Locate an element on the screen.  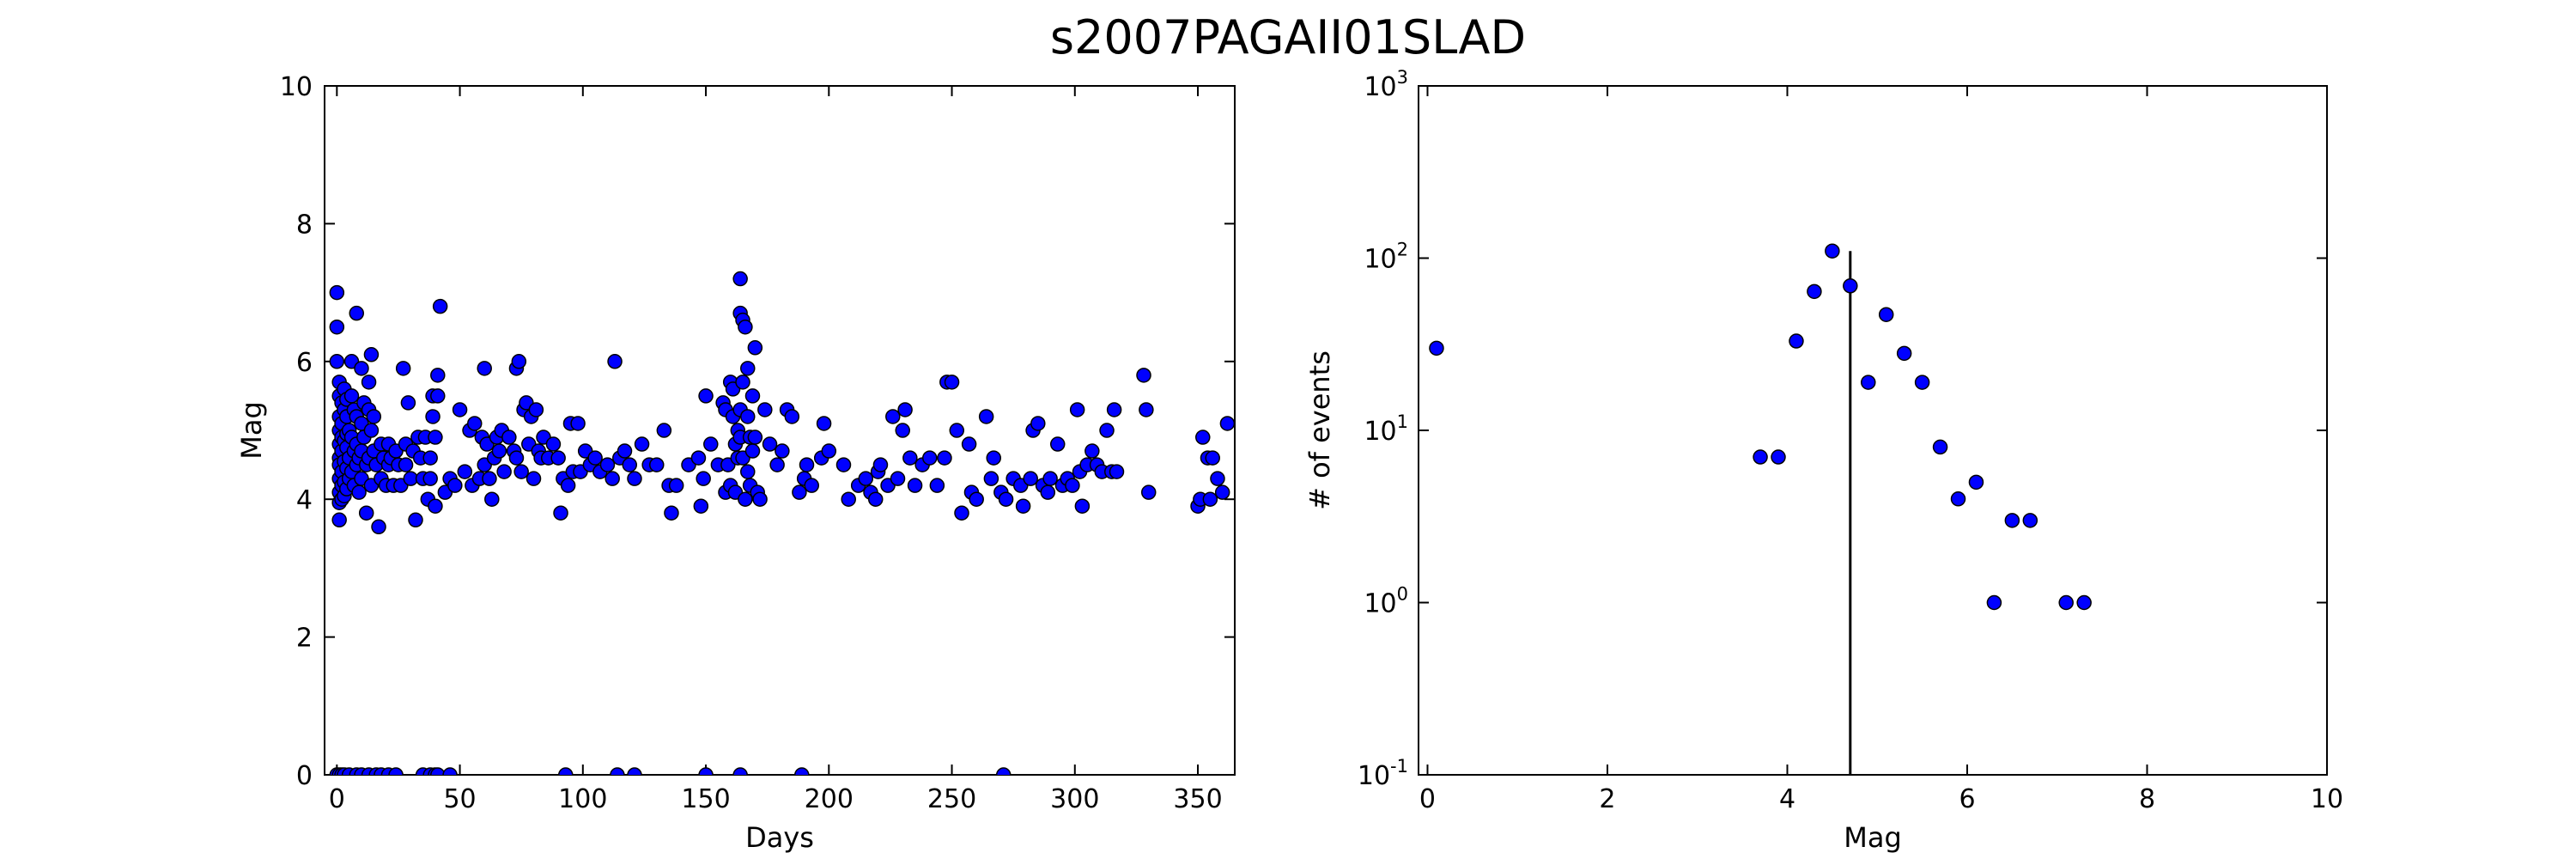
left-y-tick-label: 2 is located at coordinates (304, 639).